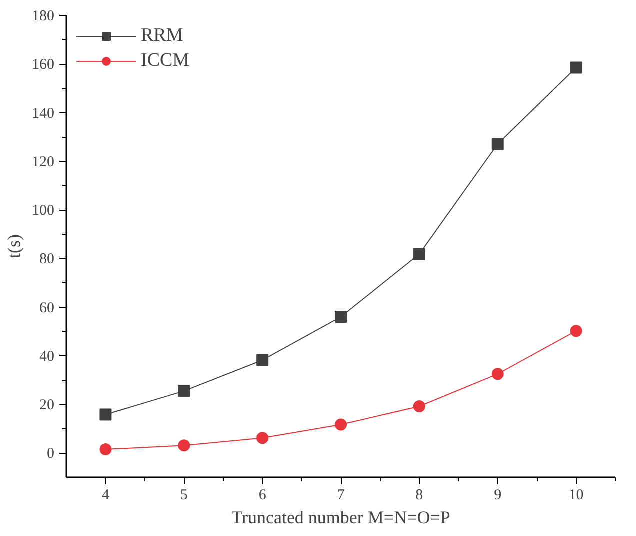 The height and width of the screenshot is (536, 636). What do you see at coordinates (341, 518) in the screenshot?
I see `x-axis-title: Truncated number M=N=O=P` at bounding box center [341, 518].